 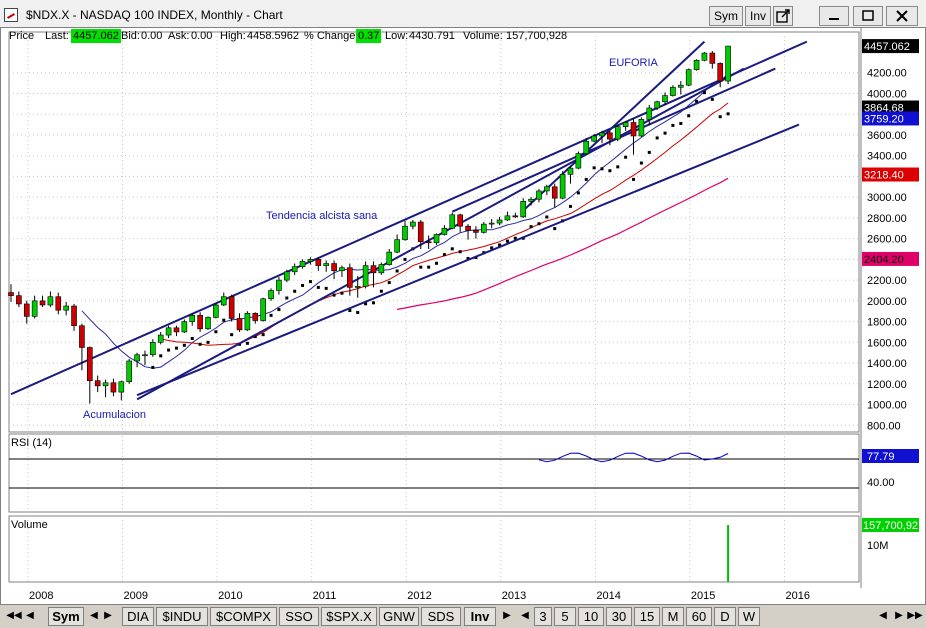 I want to click on low-label: Low:, so click(x=397, y=36).